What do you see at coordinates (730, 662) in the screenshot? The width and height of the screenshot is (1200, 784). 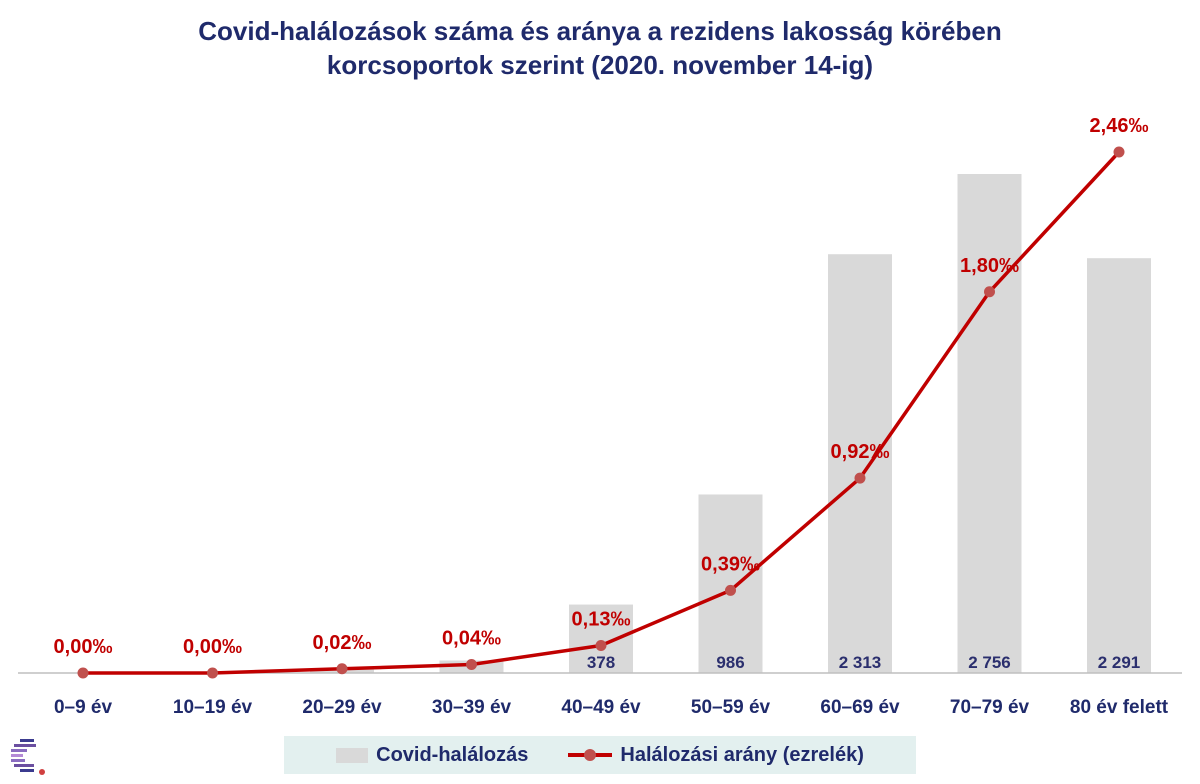 I see `bar-data-label: 986` at bounding box center [730, 662].